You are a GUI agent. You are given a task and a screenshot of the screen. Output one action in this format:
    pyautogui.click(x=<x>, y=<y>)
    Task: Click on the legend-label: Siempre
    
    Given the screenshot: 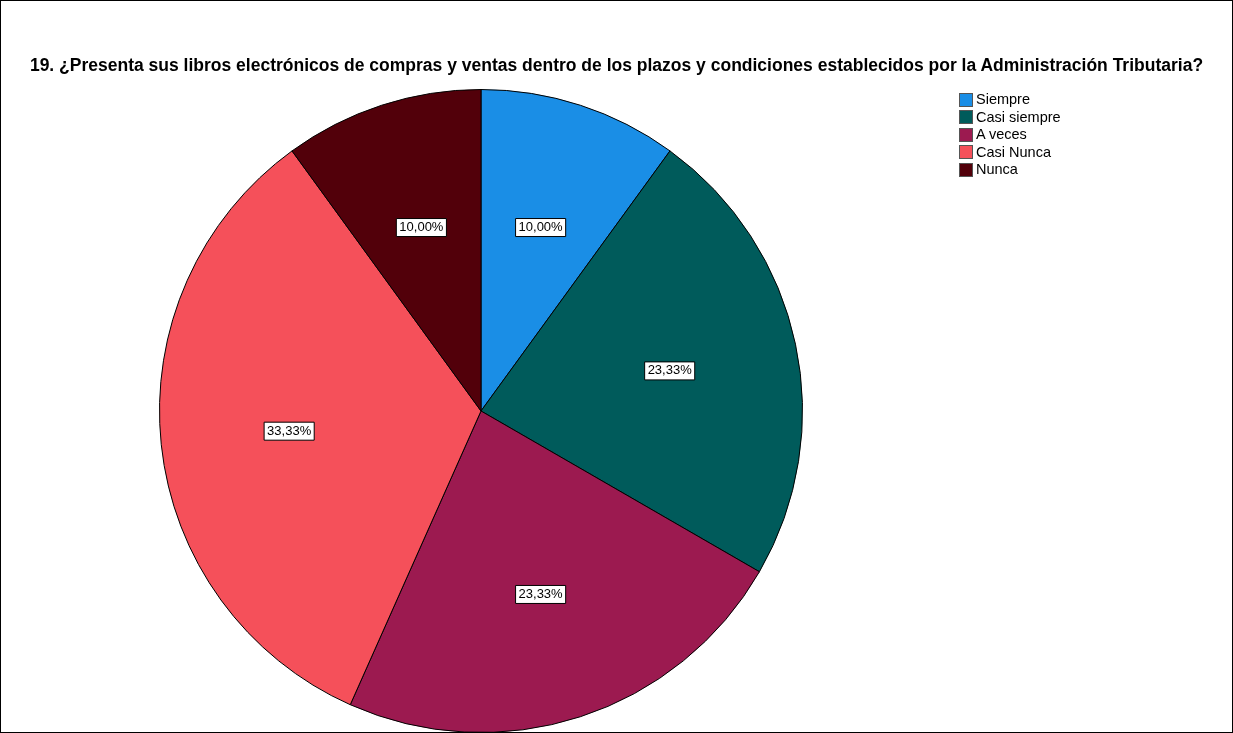 What is the action you would take?
    pyautogui.click(x=1003, y=100)
    